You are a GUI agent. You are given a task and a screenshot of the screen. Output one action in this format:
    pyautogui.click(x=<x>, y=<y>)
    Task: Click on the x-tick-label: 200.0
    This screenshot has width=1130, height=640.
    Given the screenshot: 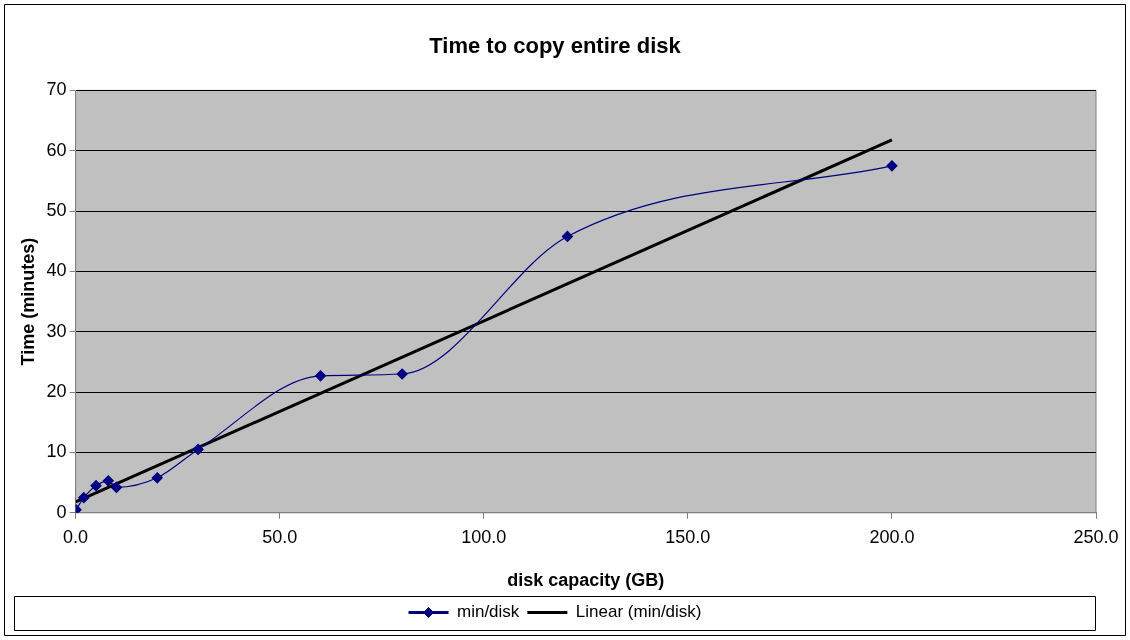 What is the action you would take?
    pyautogui.click(x=892, y=536)
    